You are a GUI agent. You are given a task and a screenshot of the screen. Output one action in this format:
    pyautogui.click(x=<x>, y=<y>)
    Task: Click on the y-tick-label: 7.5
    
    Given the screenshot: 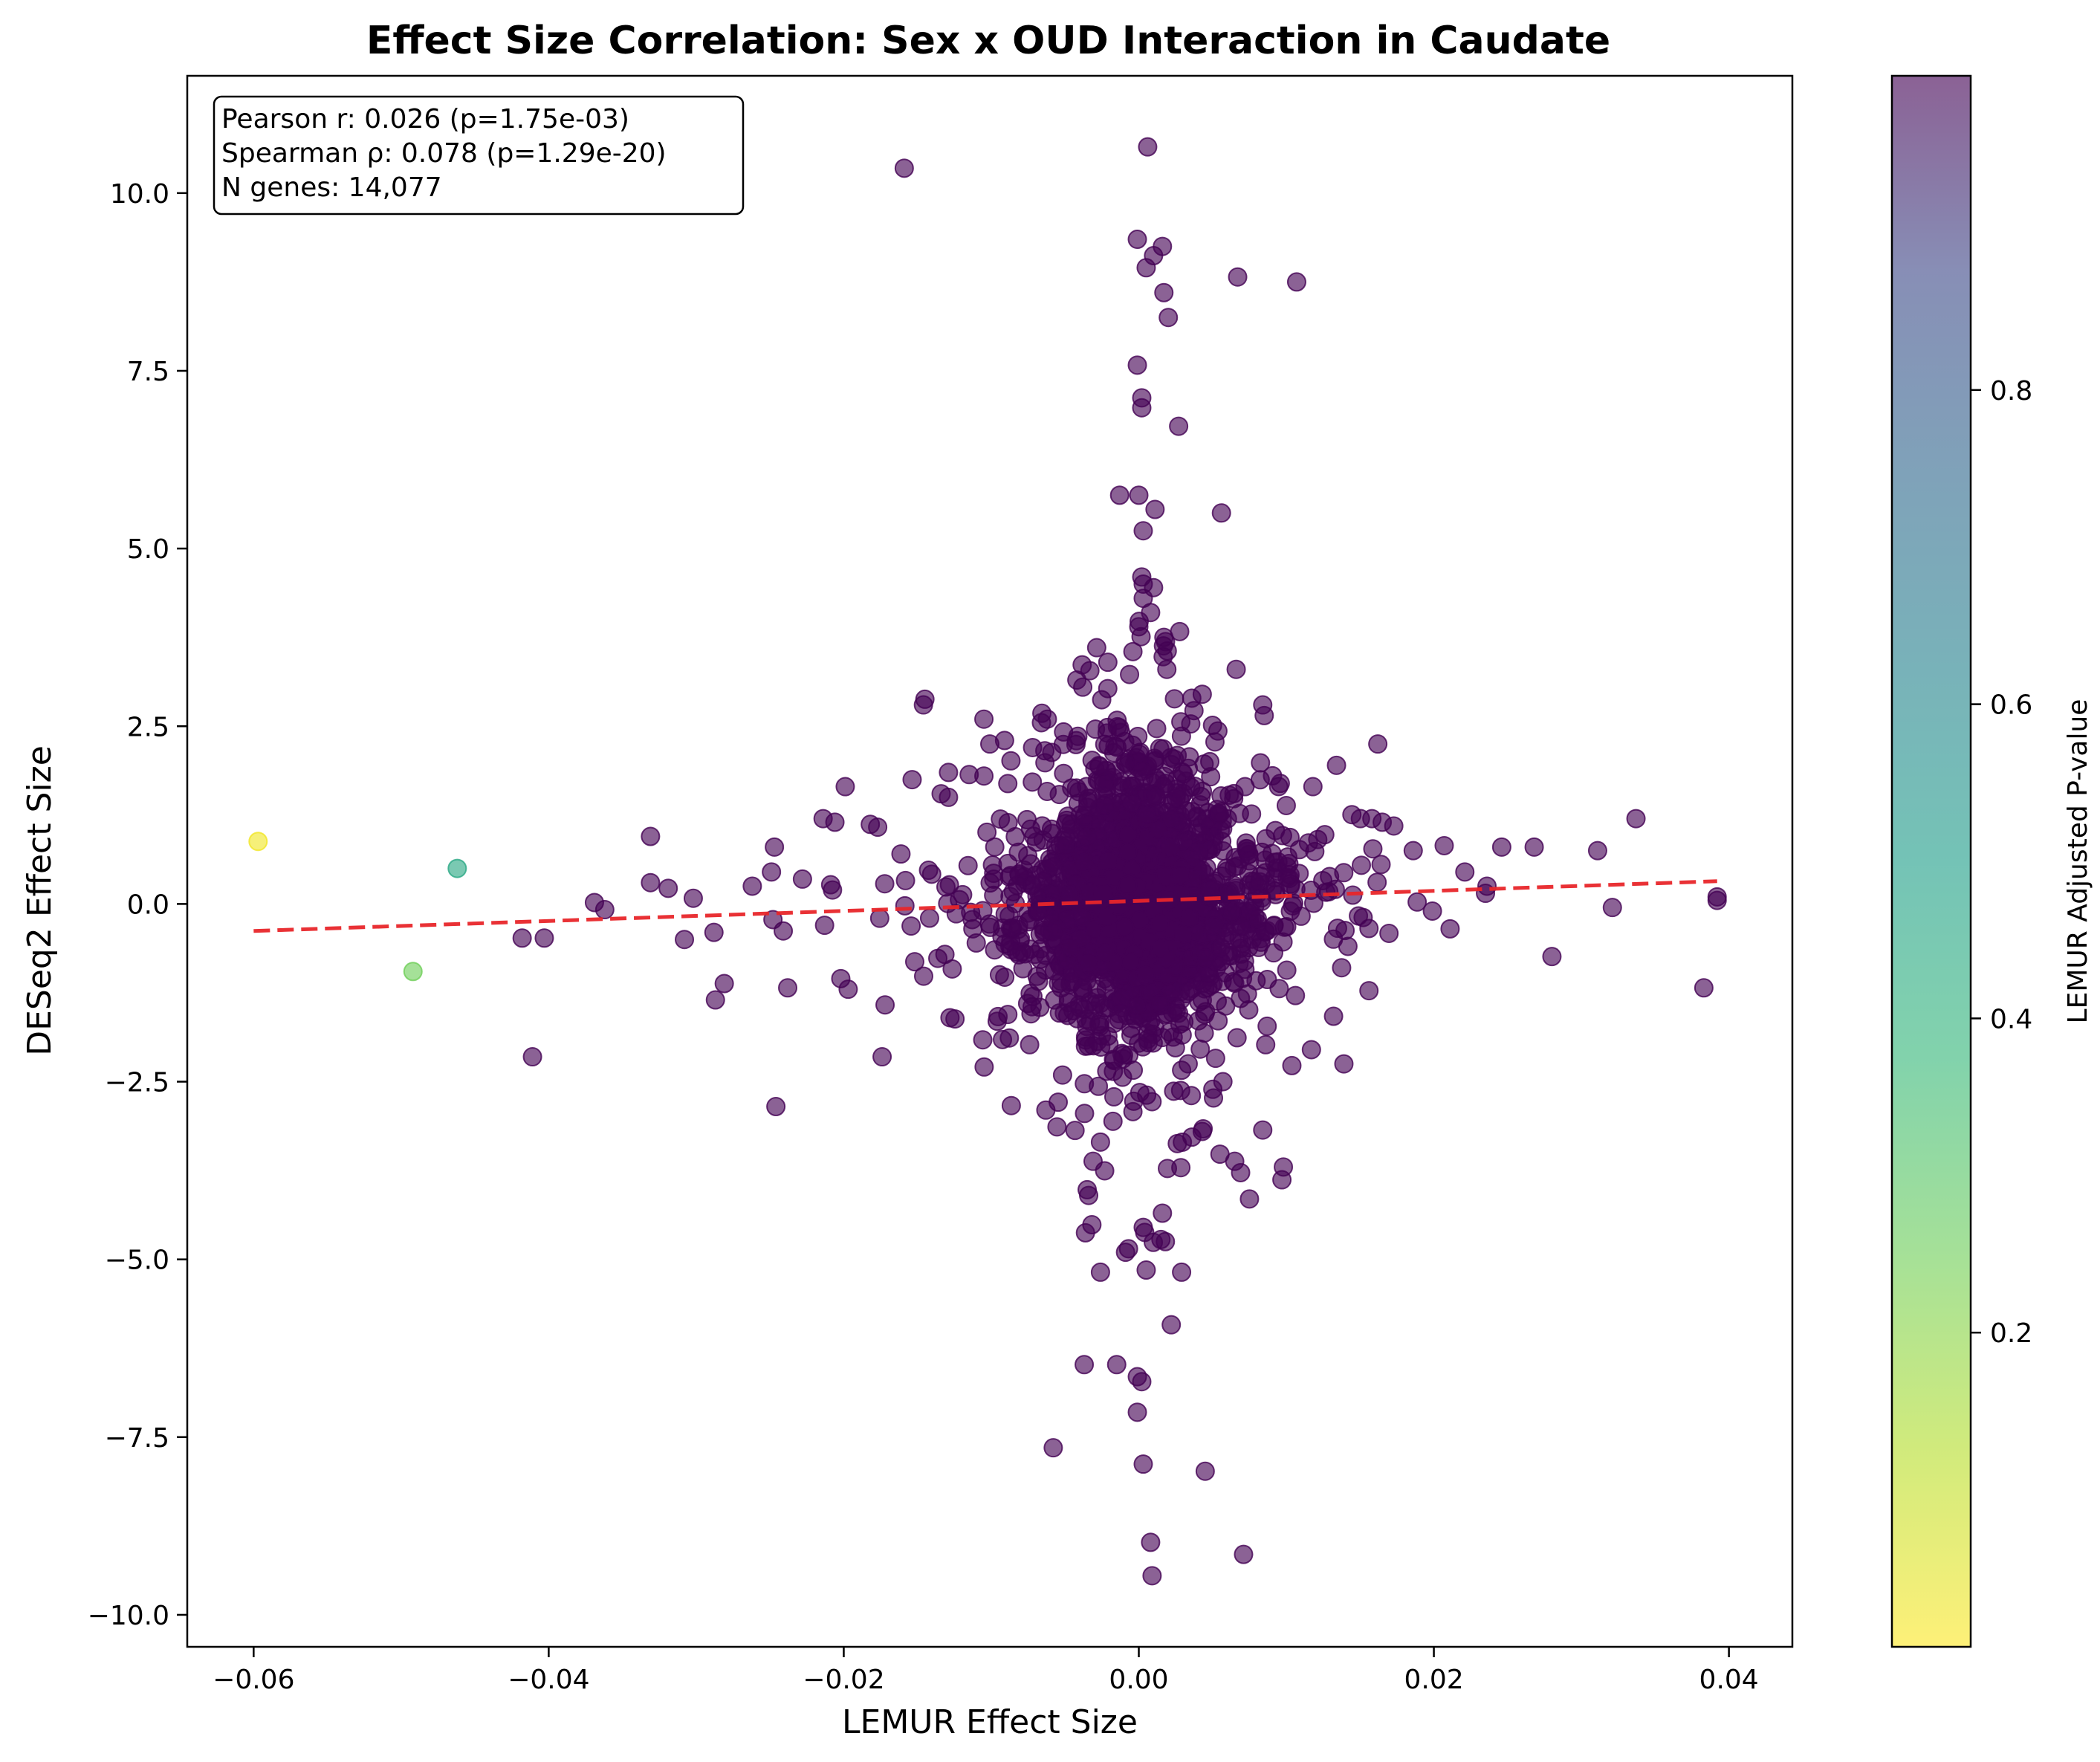 What is the action you would take?
    pyautogui.click(x=148, y=372)
    